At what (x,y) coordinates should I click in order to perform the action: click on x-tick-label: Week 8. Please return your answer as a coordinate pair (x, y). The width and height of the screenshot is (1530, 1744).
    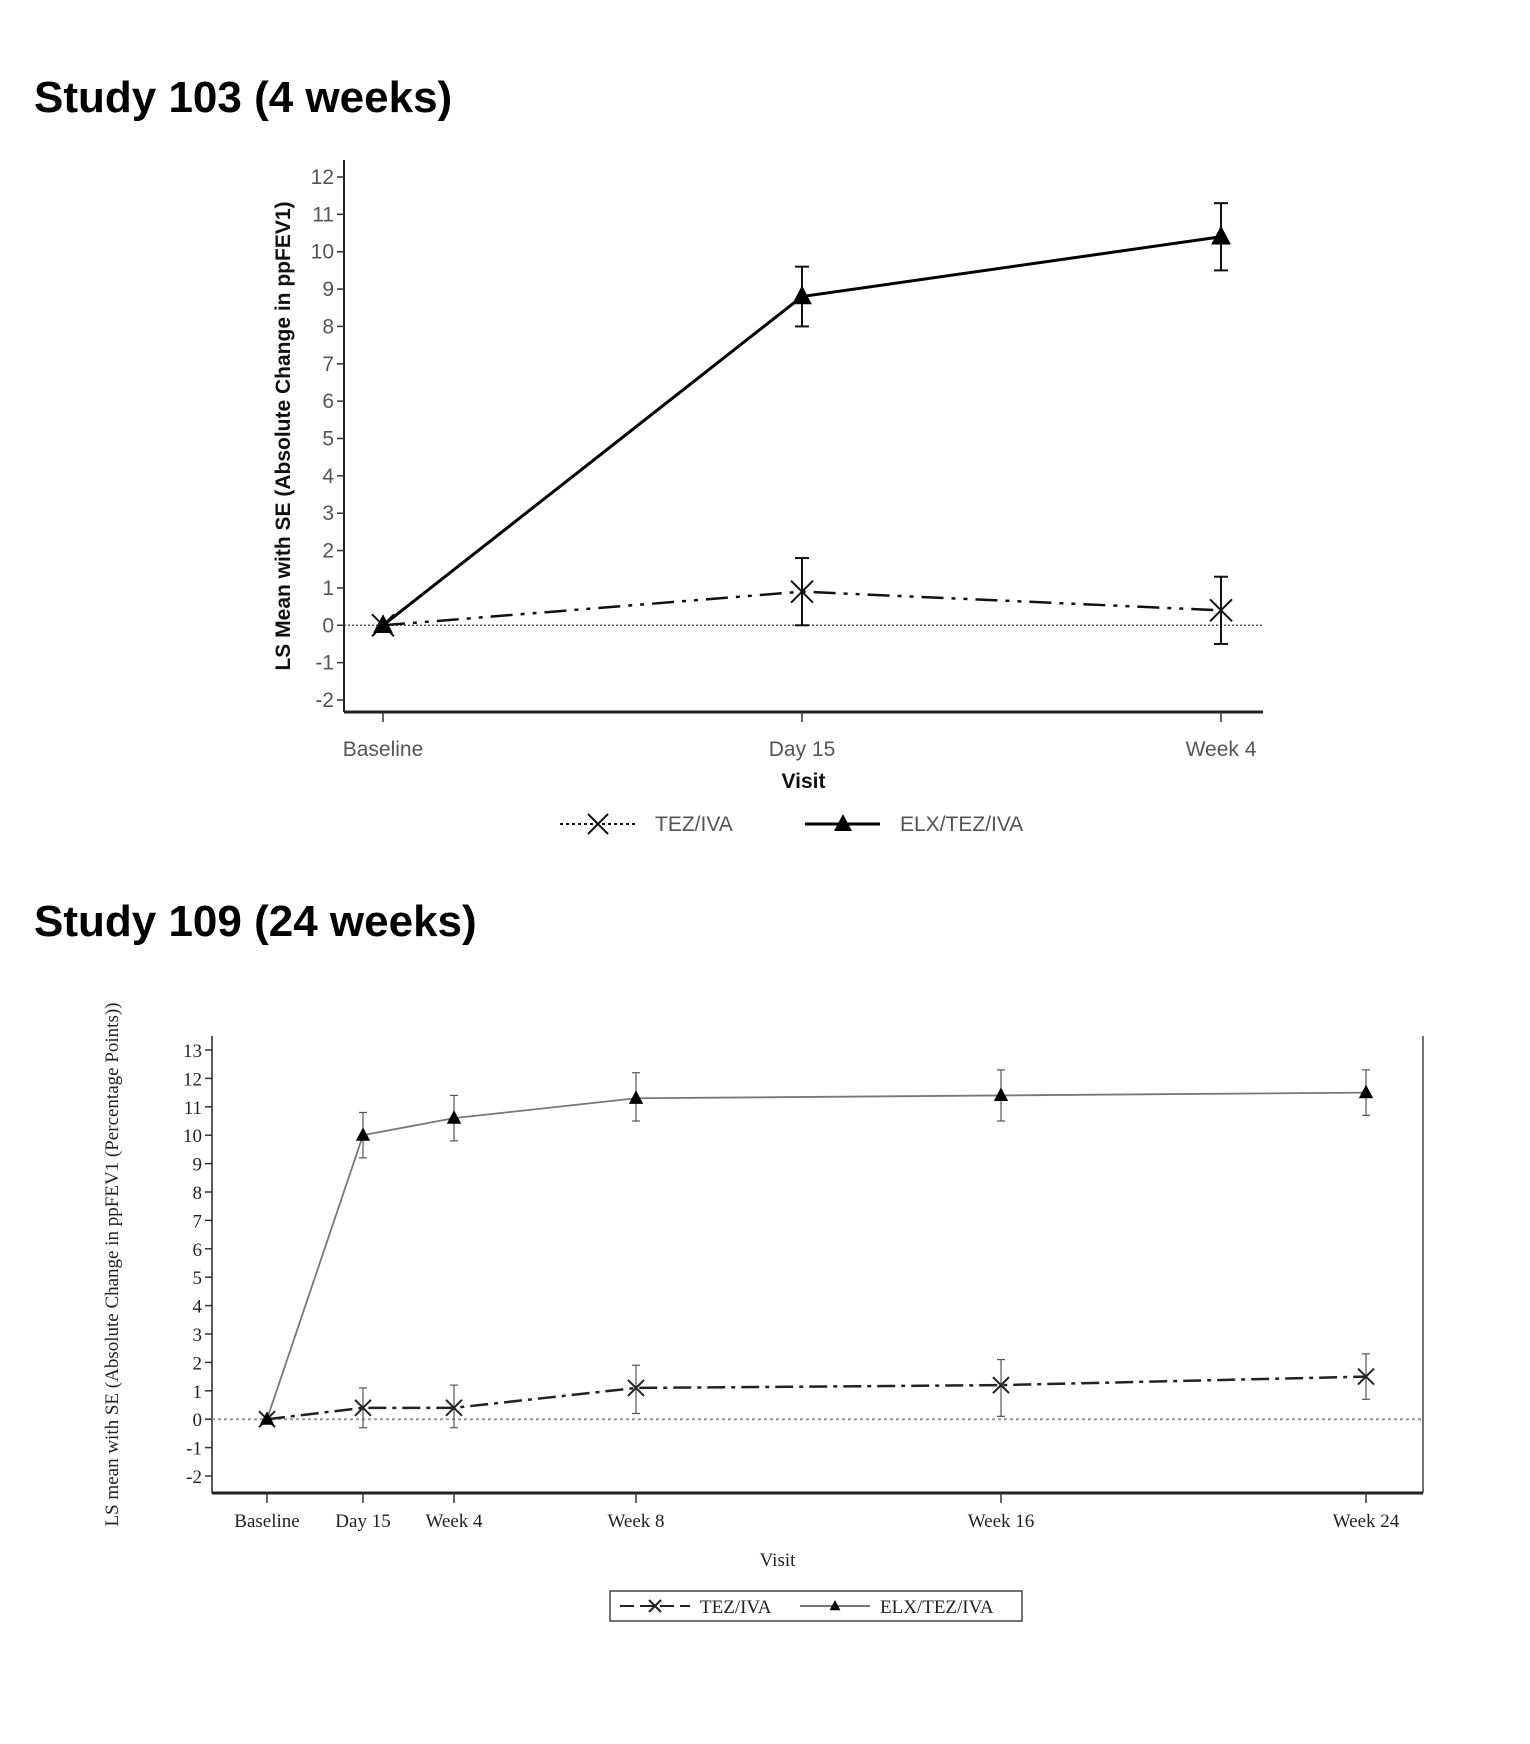
    Looking at the image, I should click on (635, 1521).